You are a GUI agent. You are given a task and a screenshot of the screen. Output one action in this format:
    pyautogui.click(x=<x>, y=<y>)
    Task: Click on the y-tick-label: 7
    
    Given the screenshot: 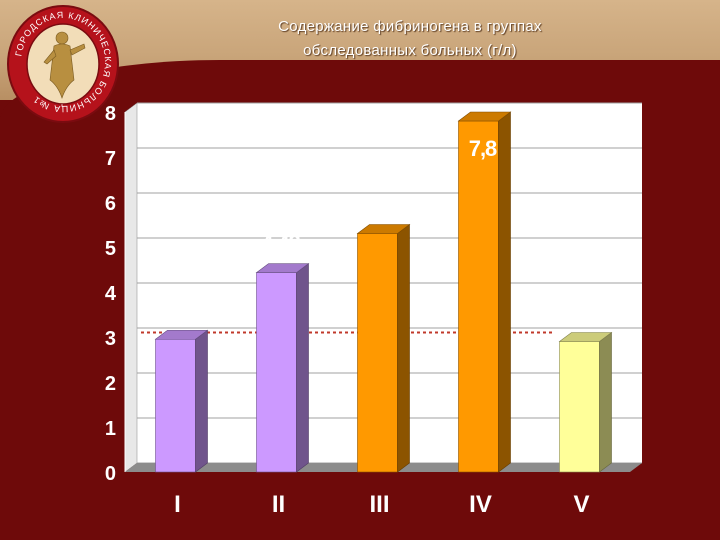 What is the action you would take?
    pyautogui.click(x=110, y=159)
    